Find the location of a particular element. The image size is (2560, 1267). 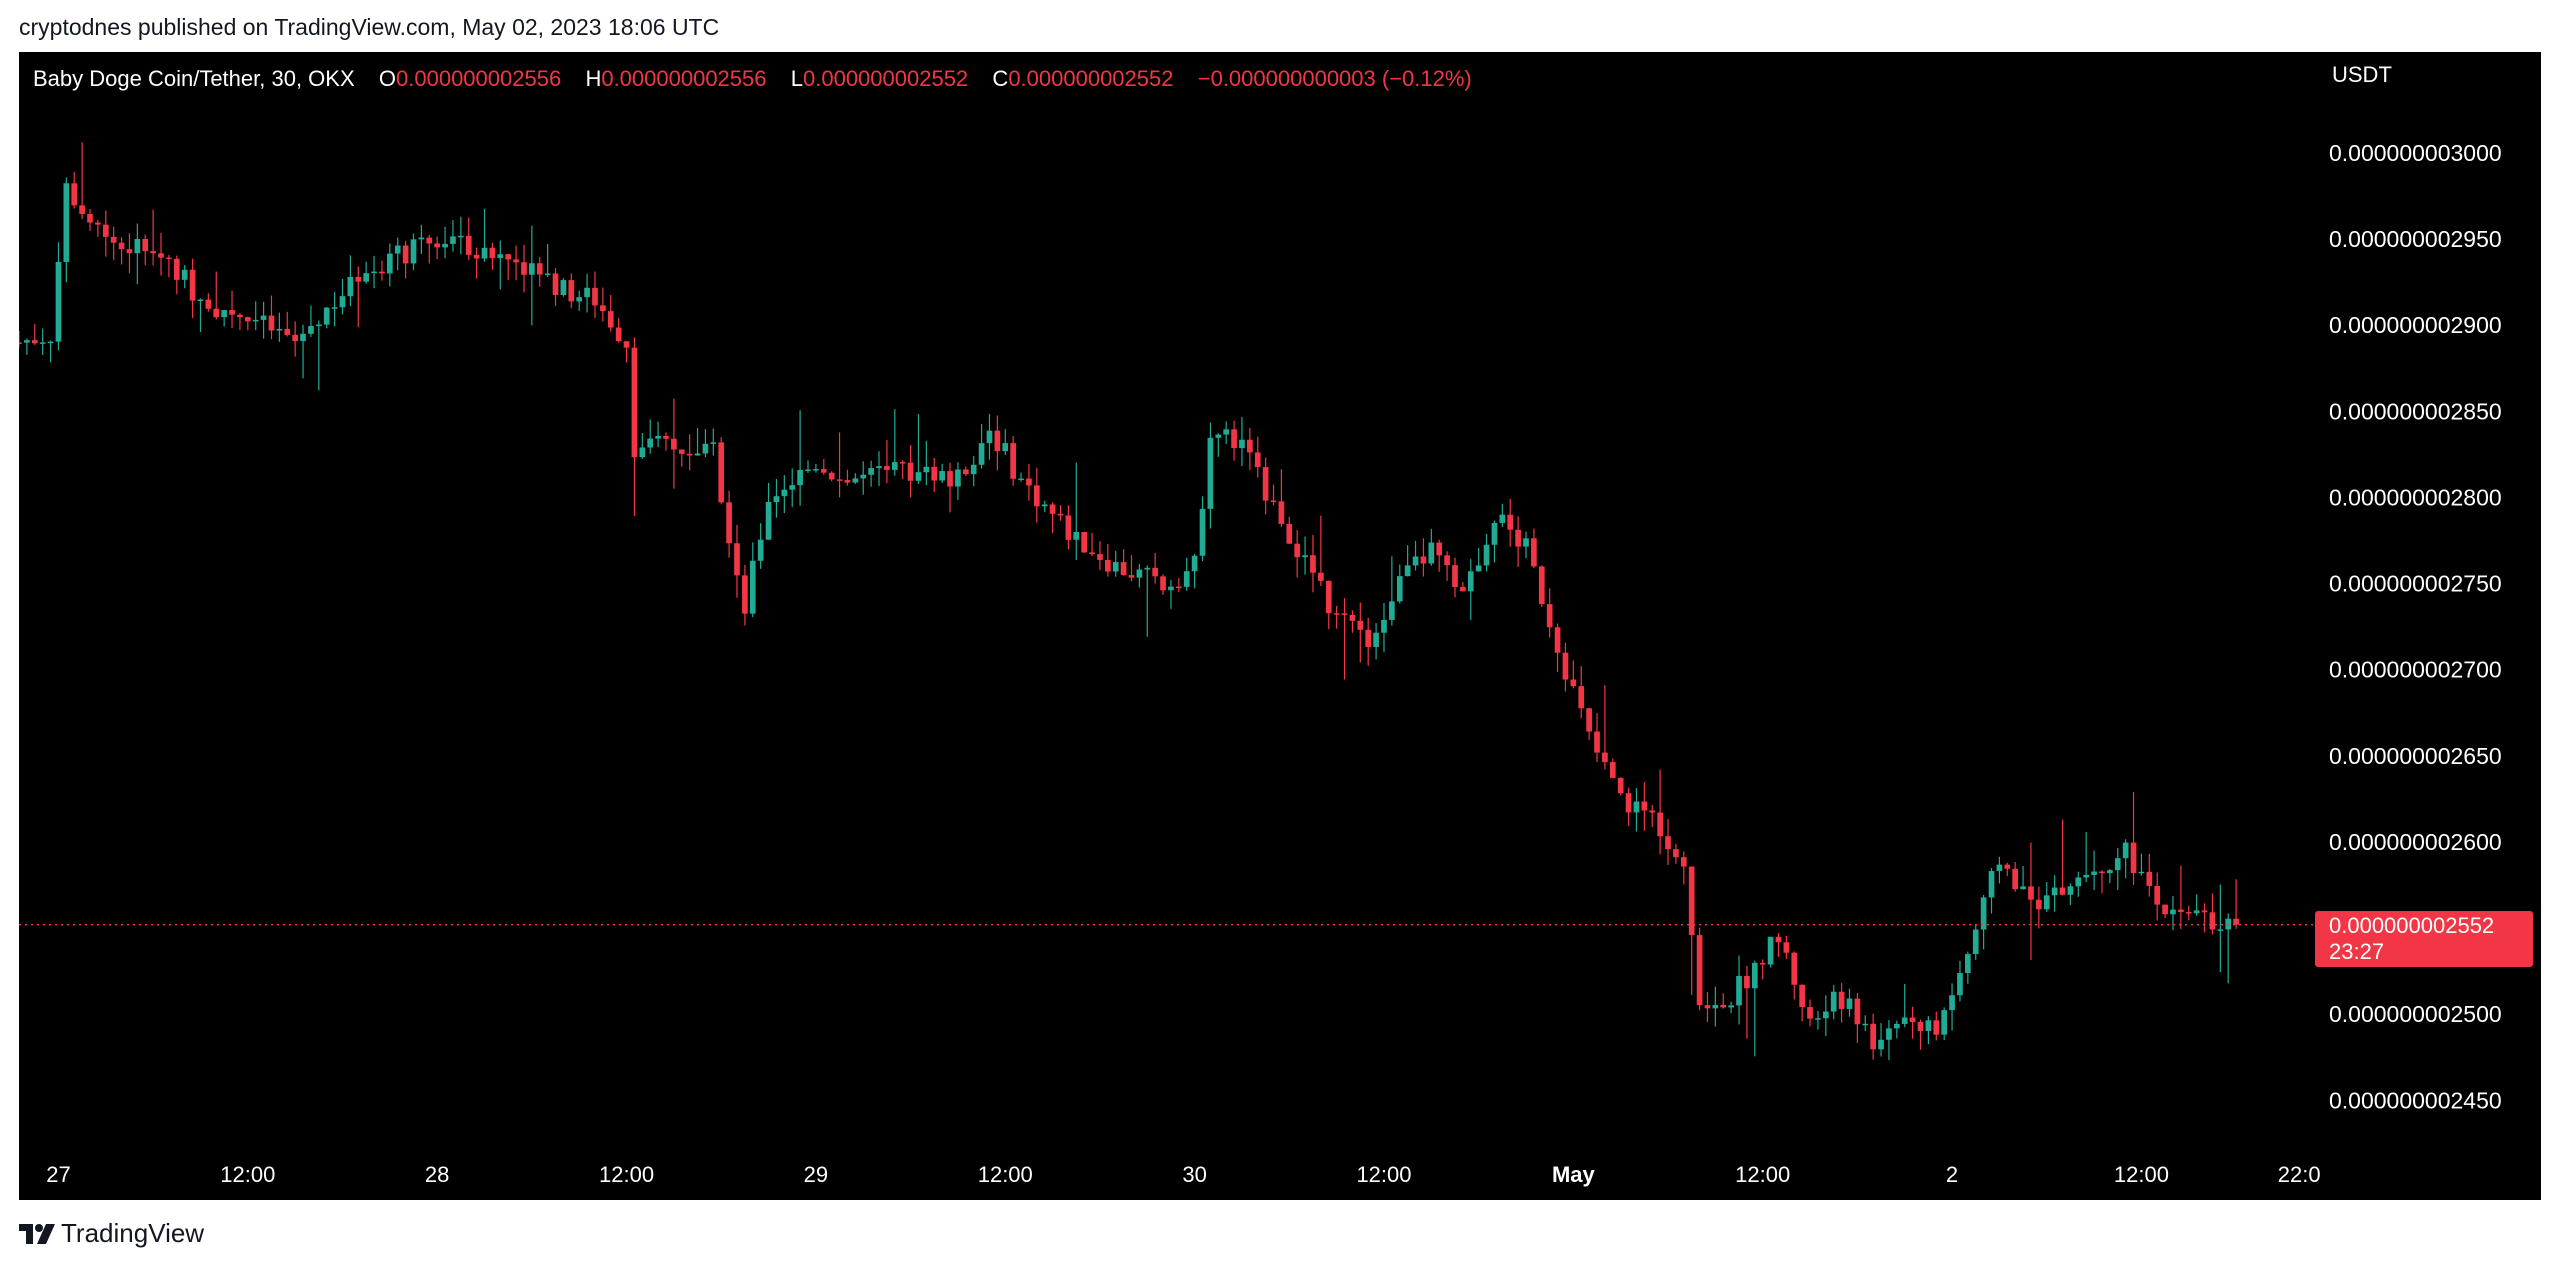

price-tick-label: 0.000000002800 is located at coordinates (2415, 497).